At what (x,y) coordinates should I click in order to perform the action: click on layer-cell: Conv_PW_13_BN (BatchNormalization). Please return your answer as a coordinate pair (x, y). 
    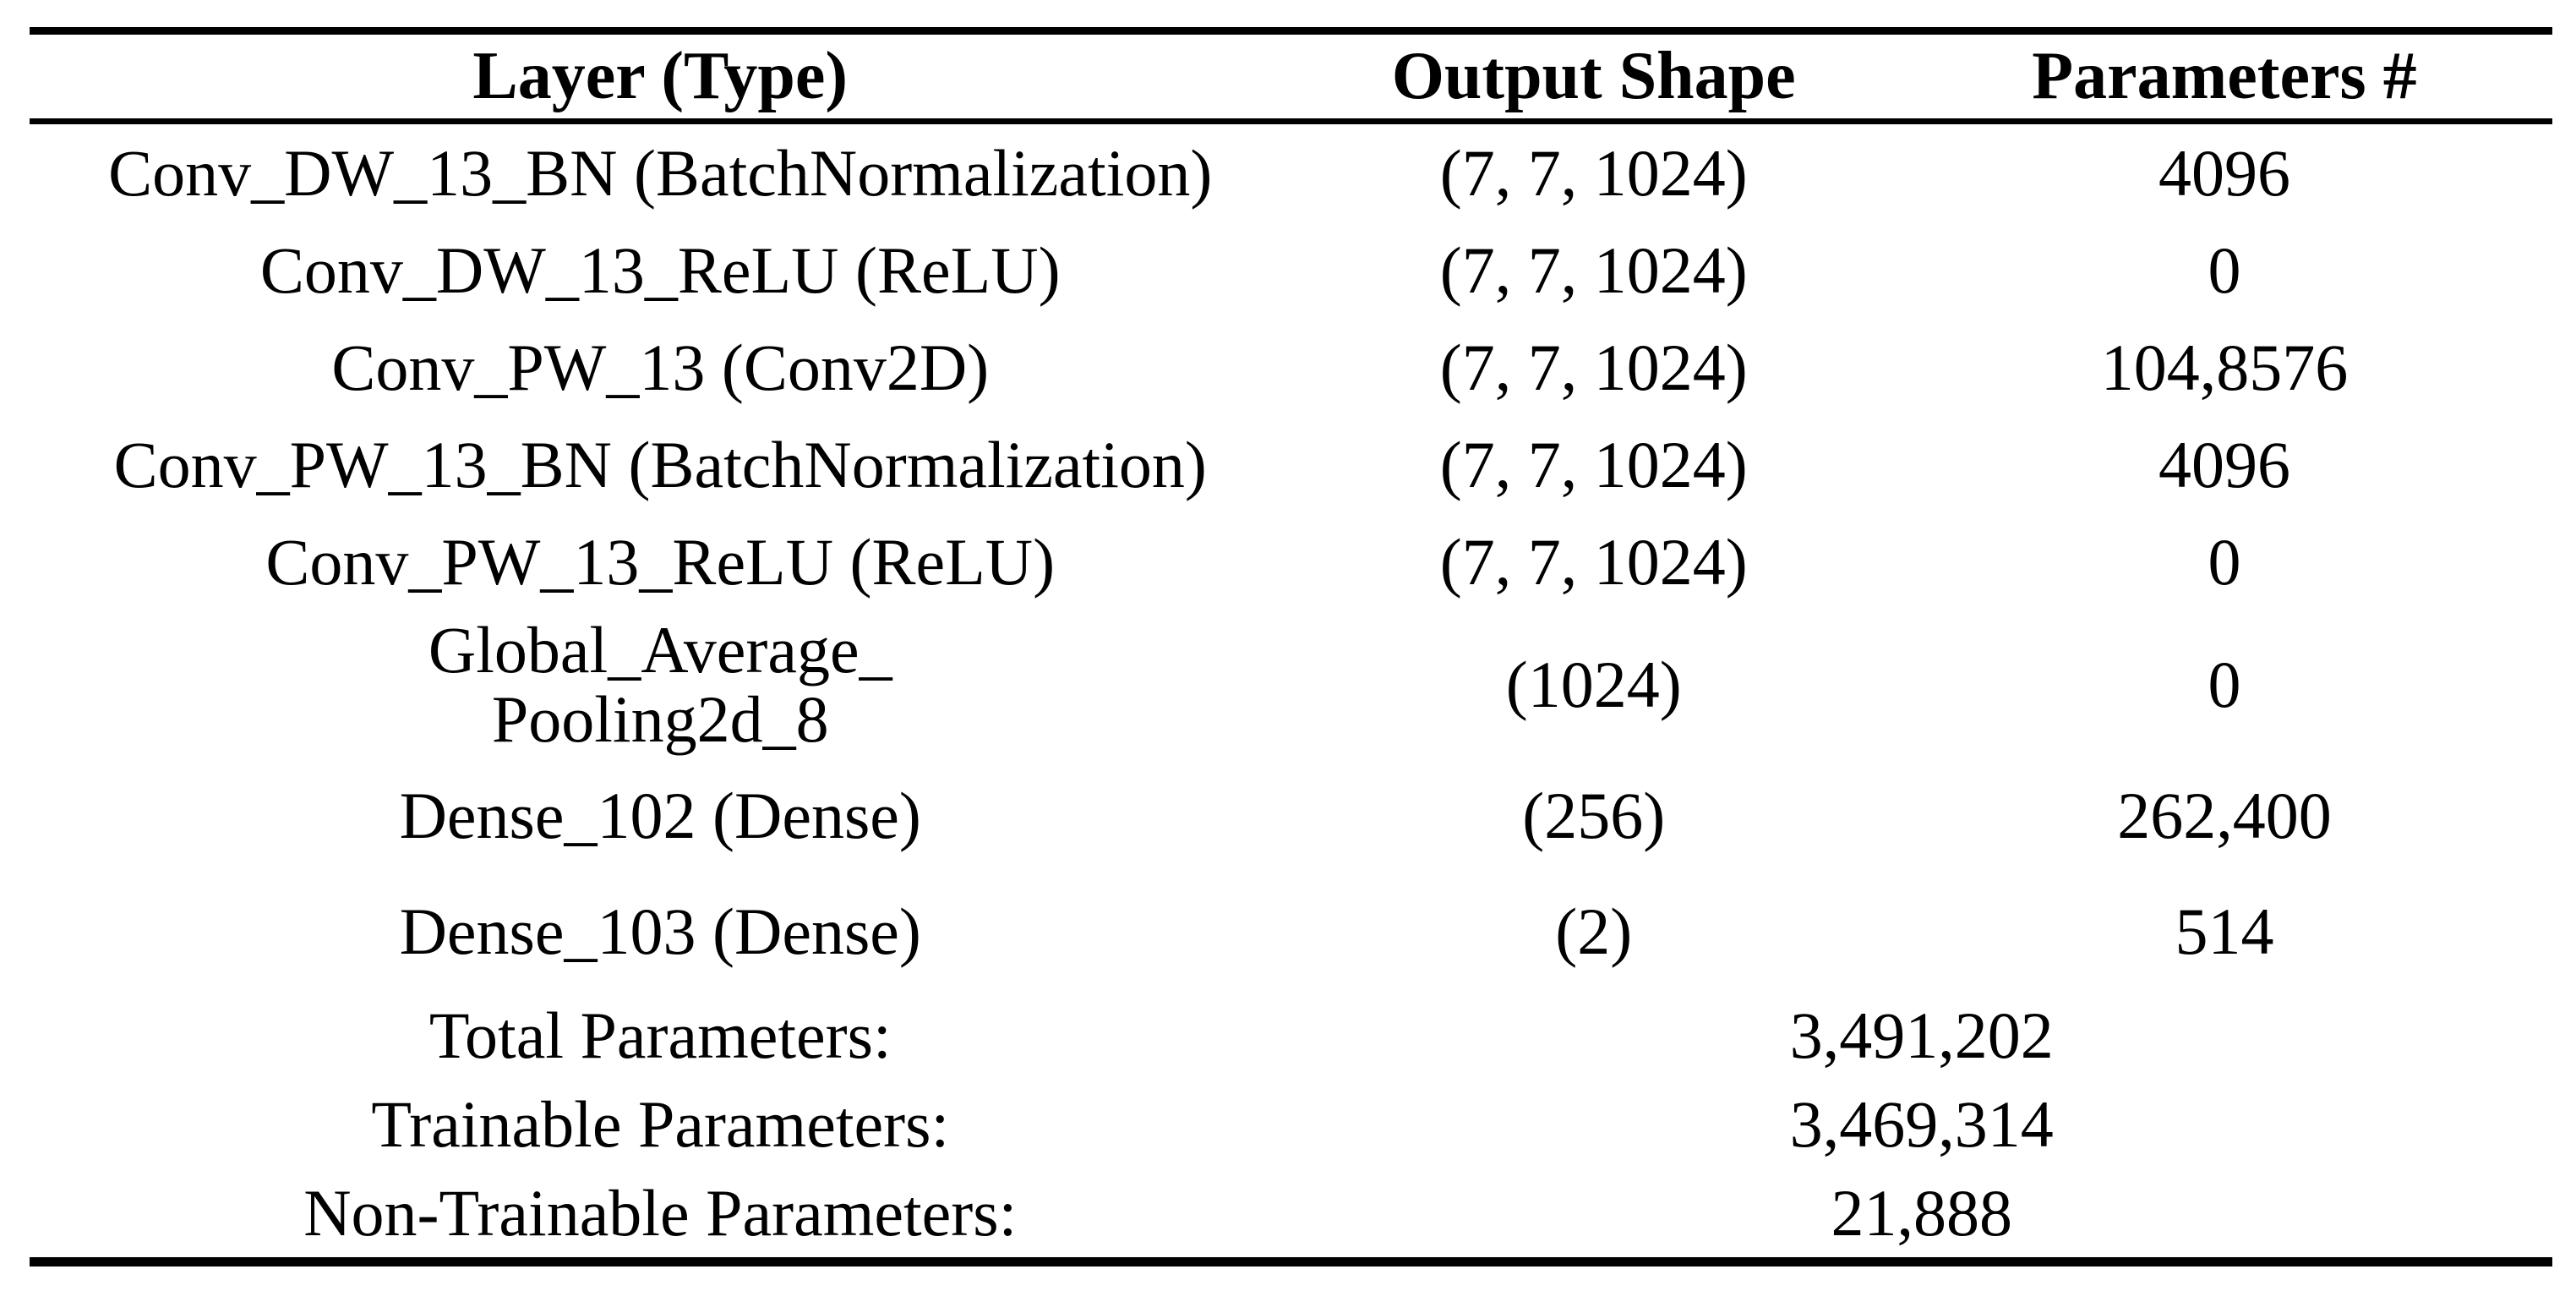
    Looking at the image, I should click on (660, 464).